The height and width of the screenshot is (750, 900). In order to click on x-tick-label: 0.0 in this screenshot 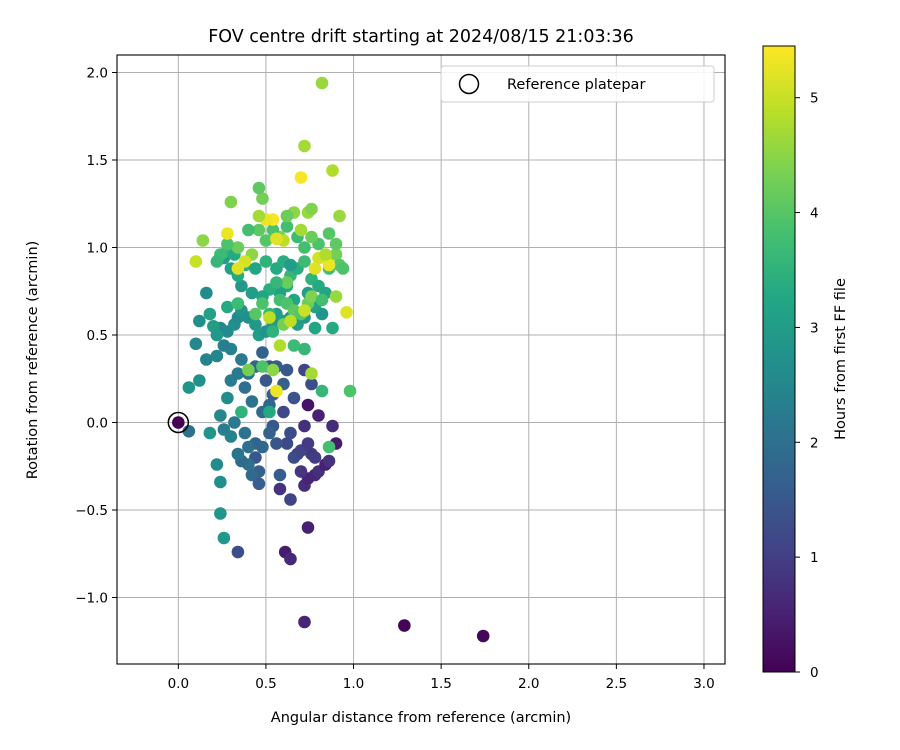, I will do `click(178, 684)`.